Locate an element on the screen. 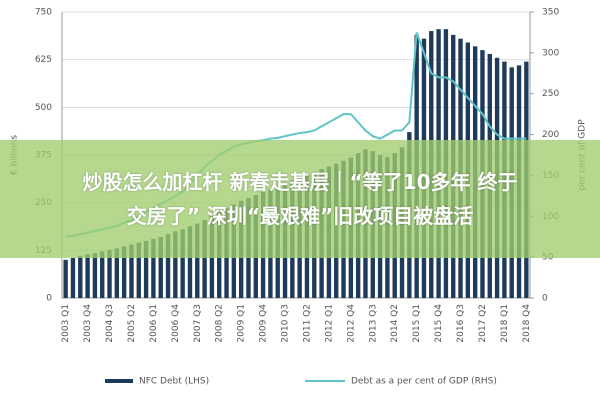  y2-tick-label: 250 is located at coordinates (550, 94).